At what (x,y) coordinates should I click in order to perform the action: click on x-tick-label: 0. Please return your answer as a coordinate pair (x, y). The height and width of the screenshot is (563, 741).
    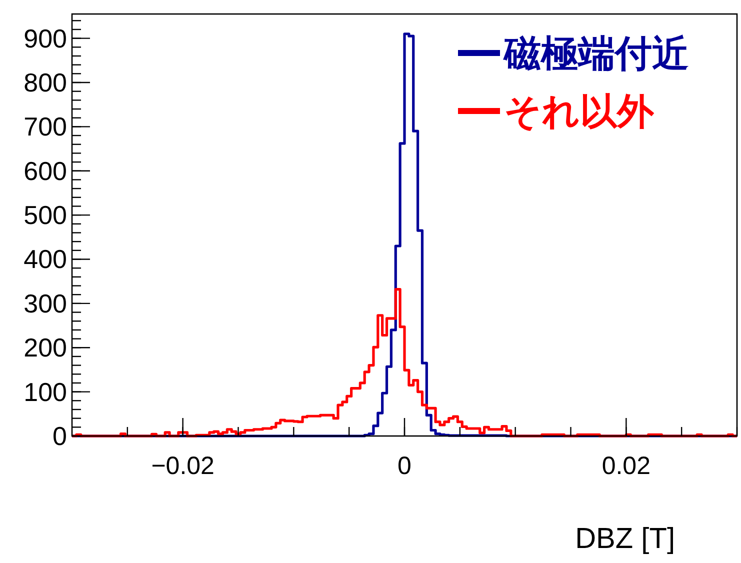
    Looking at the image, I should click on (405, 466).